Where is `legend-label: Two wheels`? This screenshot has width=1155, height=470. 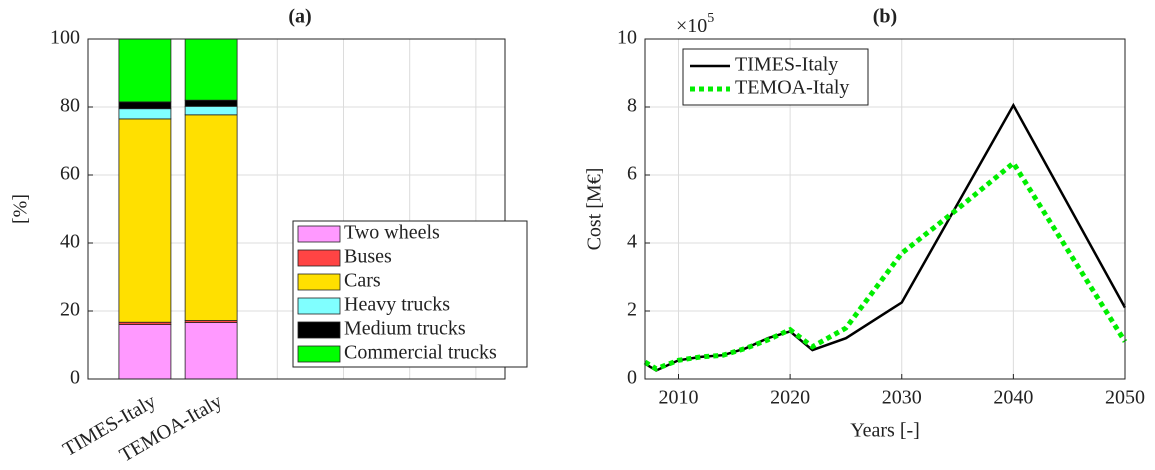 legend-label: Two wheels is located at coordinates (392, 233).